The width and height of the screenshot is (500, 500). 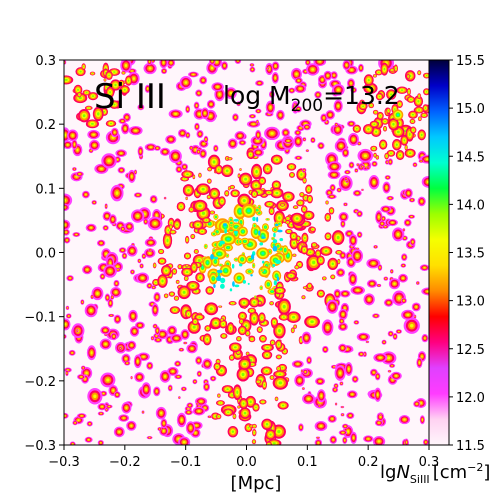 I want to click on x-tick-label: −0.1, so click(x=186, y=462).